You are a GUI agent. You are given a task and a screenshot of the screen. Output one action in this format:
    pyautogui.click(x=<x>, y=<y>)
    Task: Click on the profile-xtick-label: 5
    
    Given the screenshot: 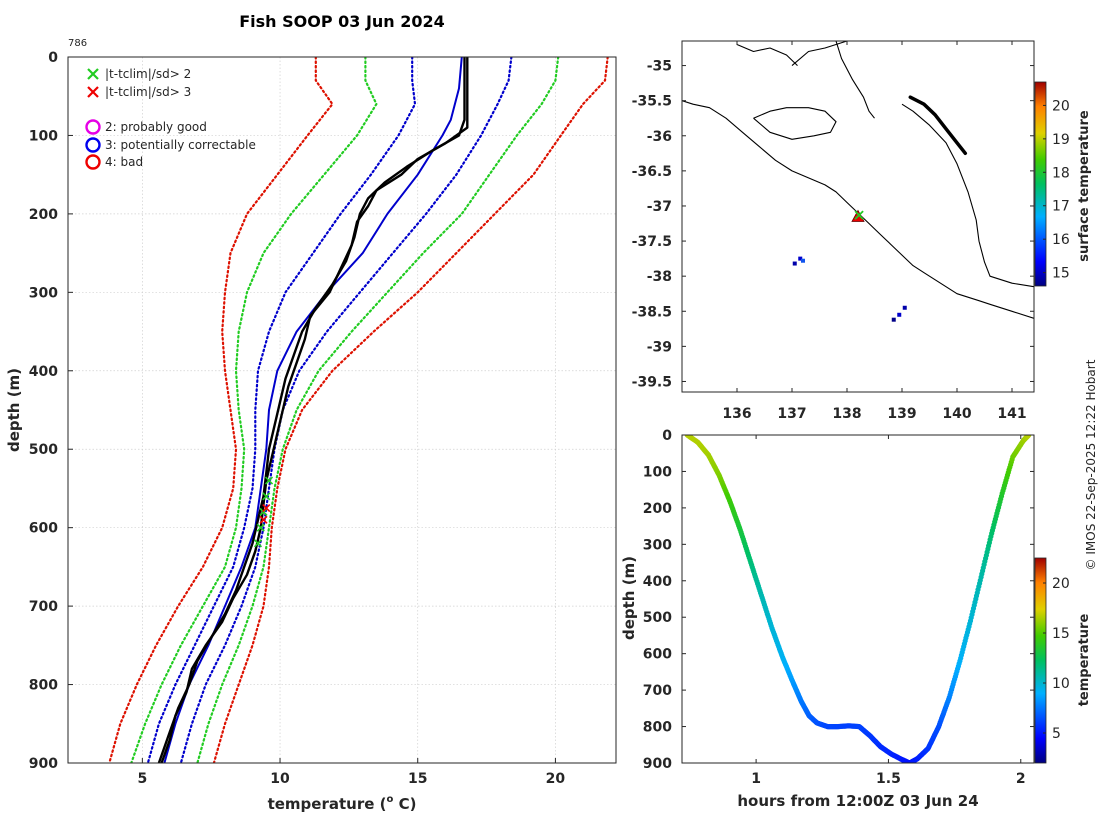 What is the action you would take?
    pyautogui.click(x=142, y=779)
    